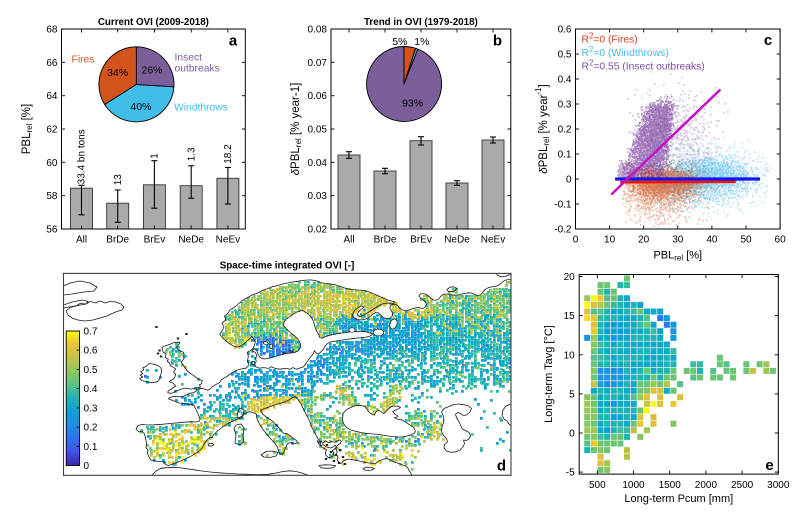 Image resolution: width=798 pixels, height=522 pixels. Describe the element at coordinates (287, 266) in the screenshot. I see `svg-text: Space-time integrated OVI [-]` at that location.